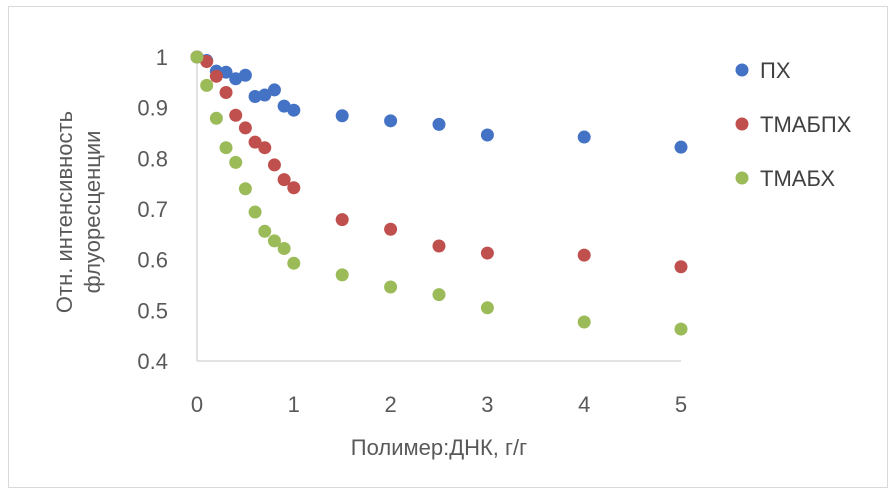  Describe the element at coordinates (152, 158) in the screenshot. I see `y-tick-label: 0.8` at that location.